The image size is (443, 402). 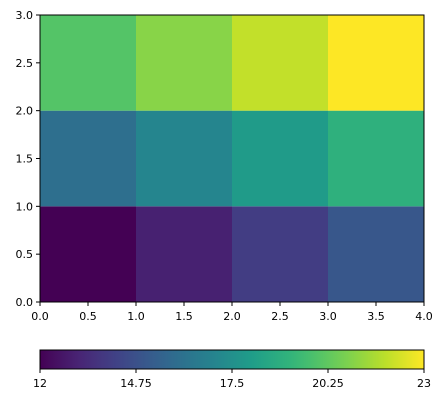 I want to click on y-tick-label: 1.0, so click(x=25, y=206).